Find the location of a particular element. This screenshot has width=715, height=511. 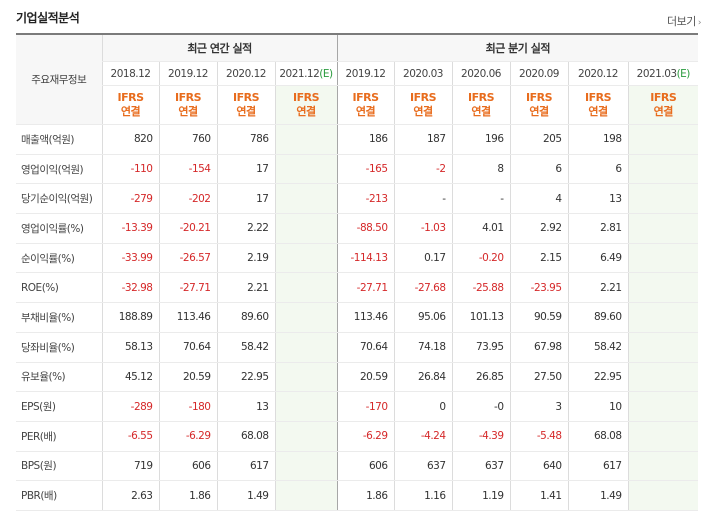

annual-value-cell: 17 is located at coordinates (245, 169).